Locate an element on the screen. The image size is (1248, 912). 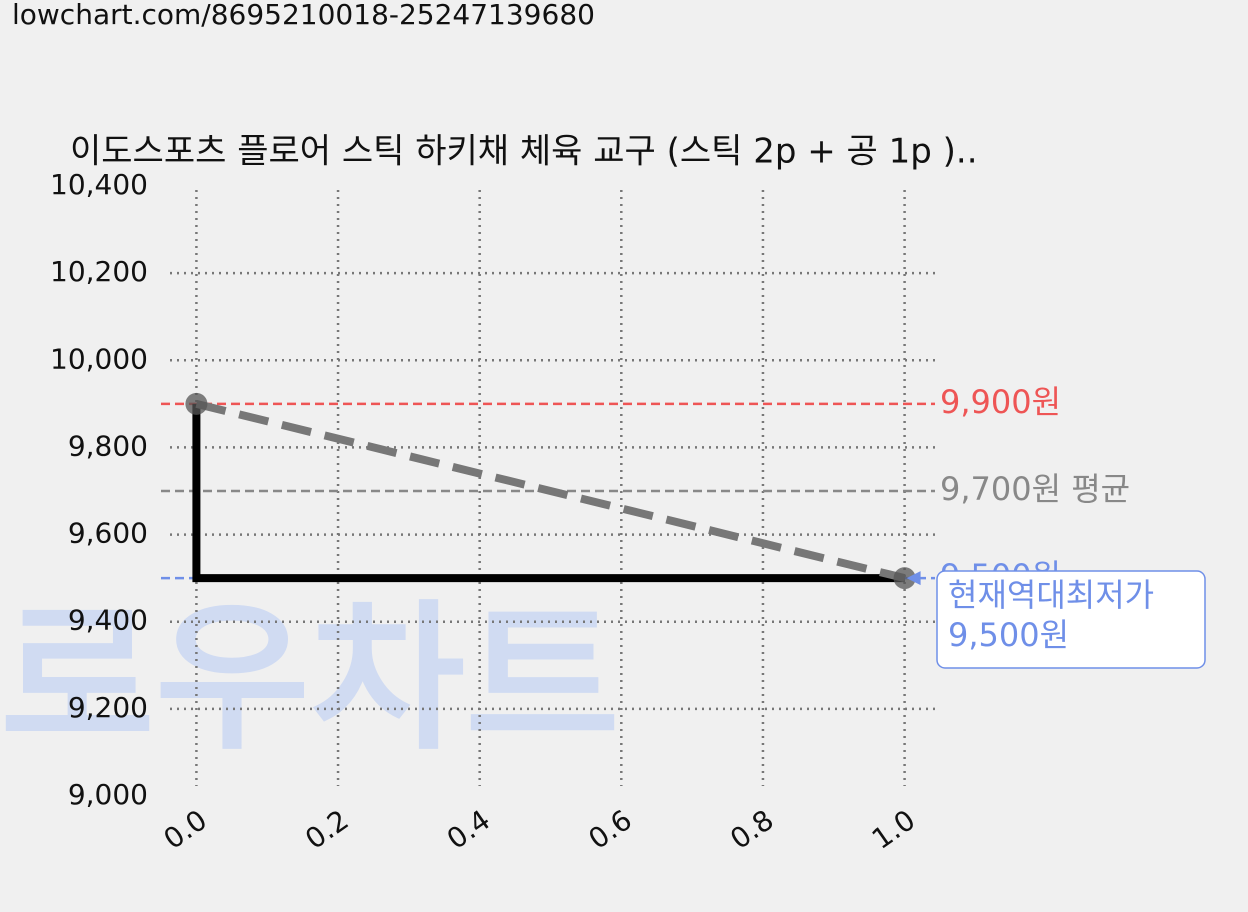
x-tick-label: 0.8 is located at coordinates (751, 829).